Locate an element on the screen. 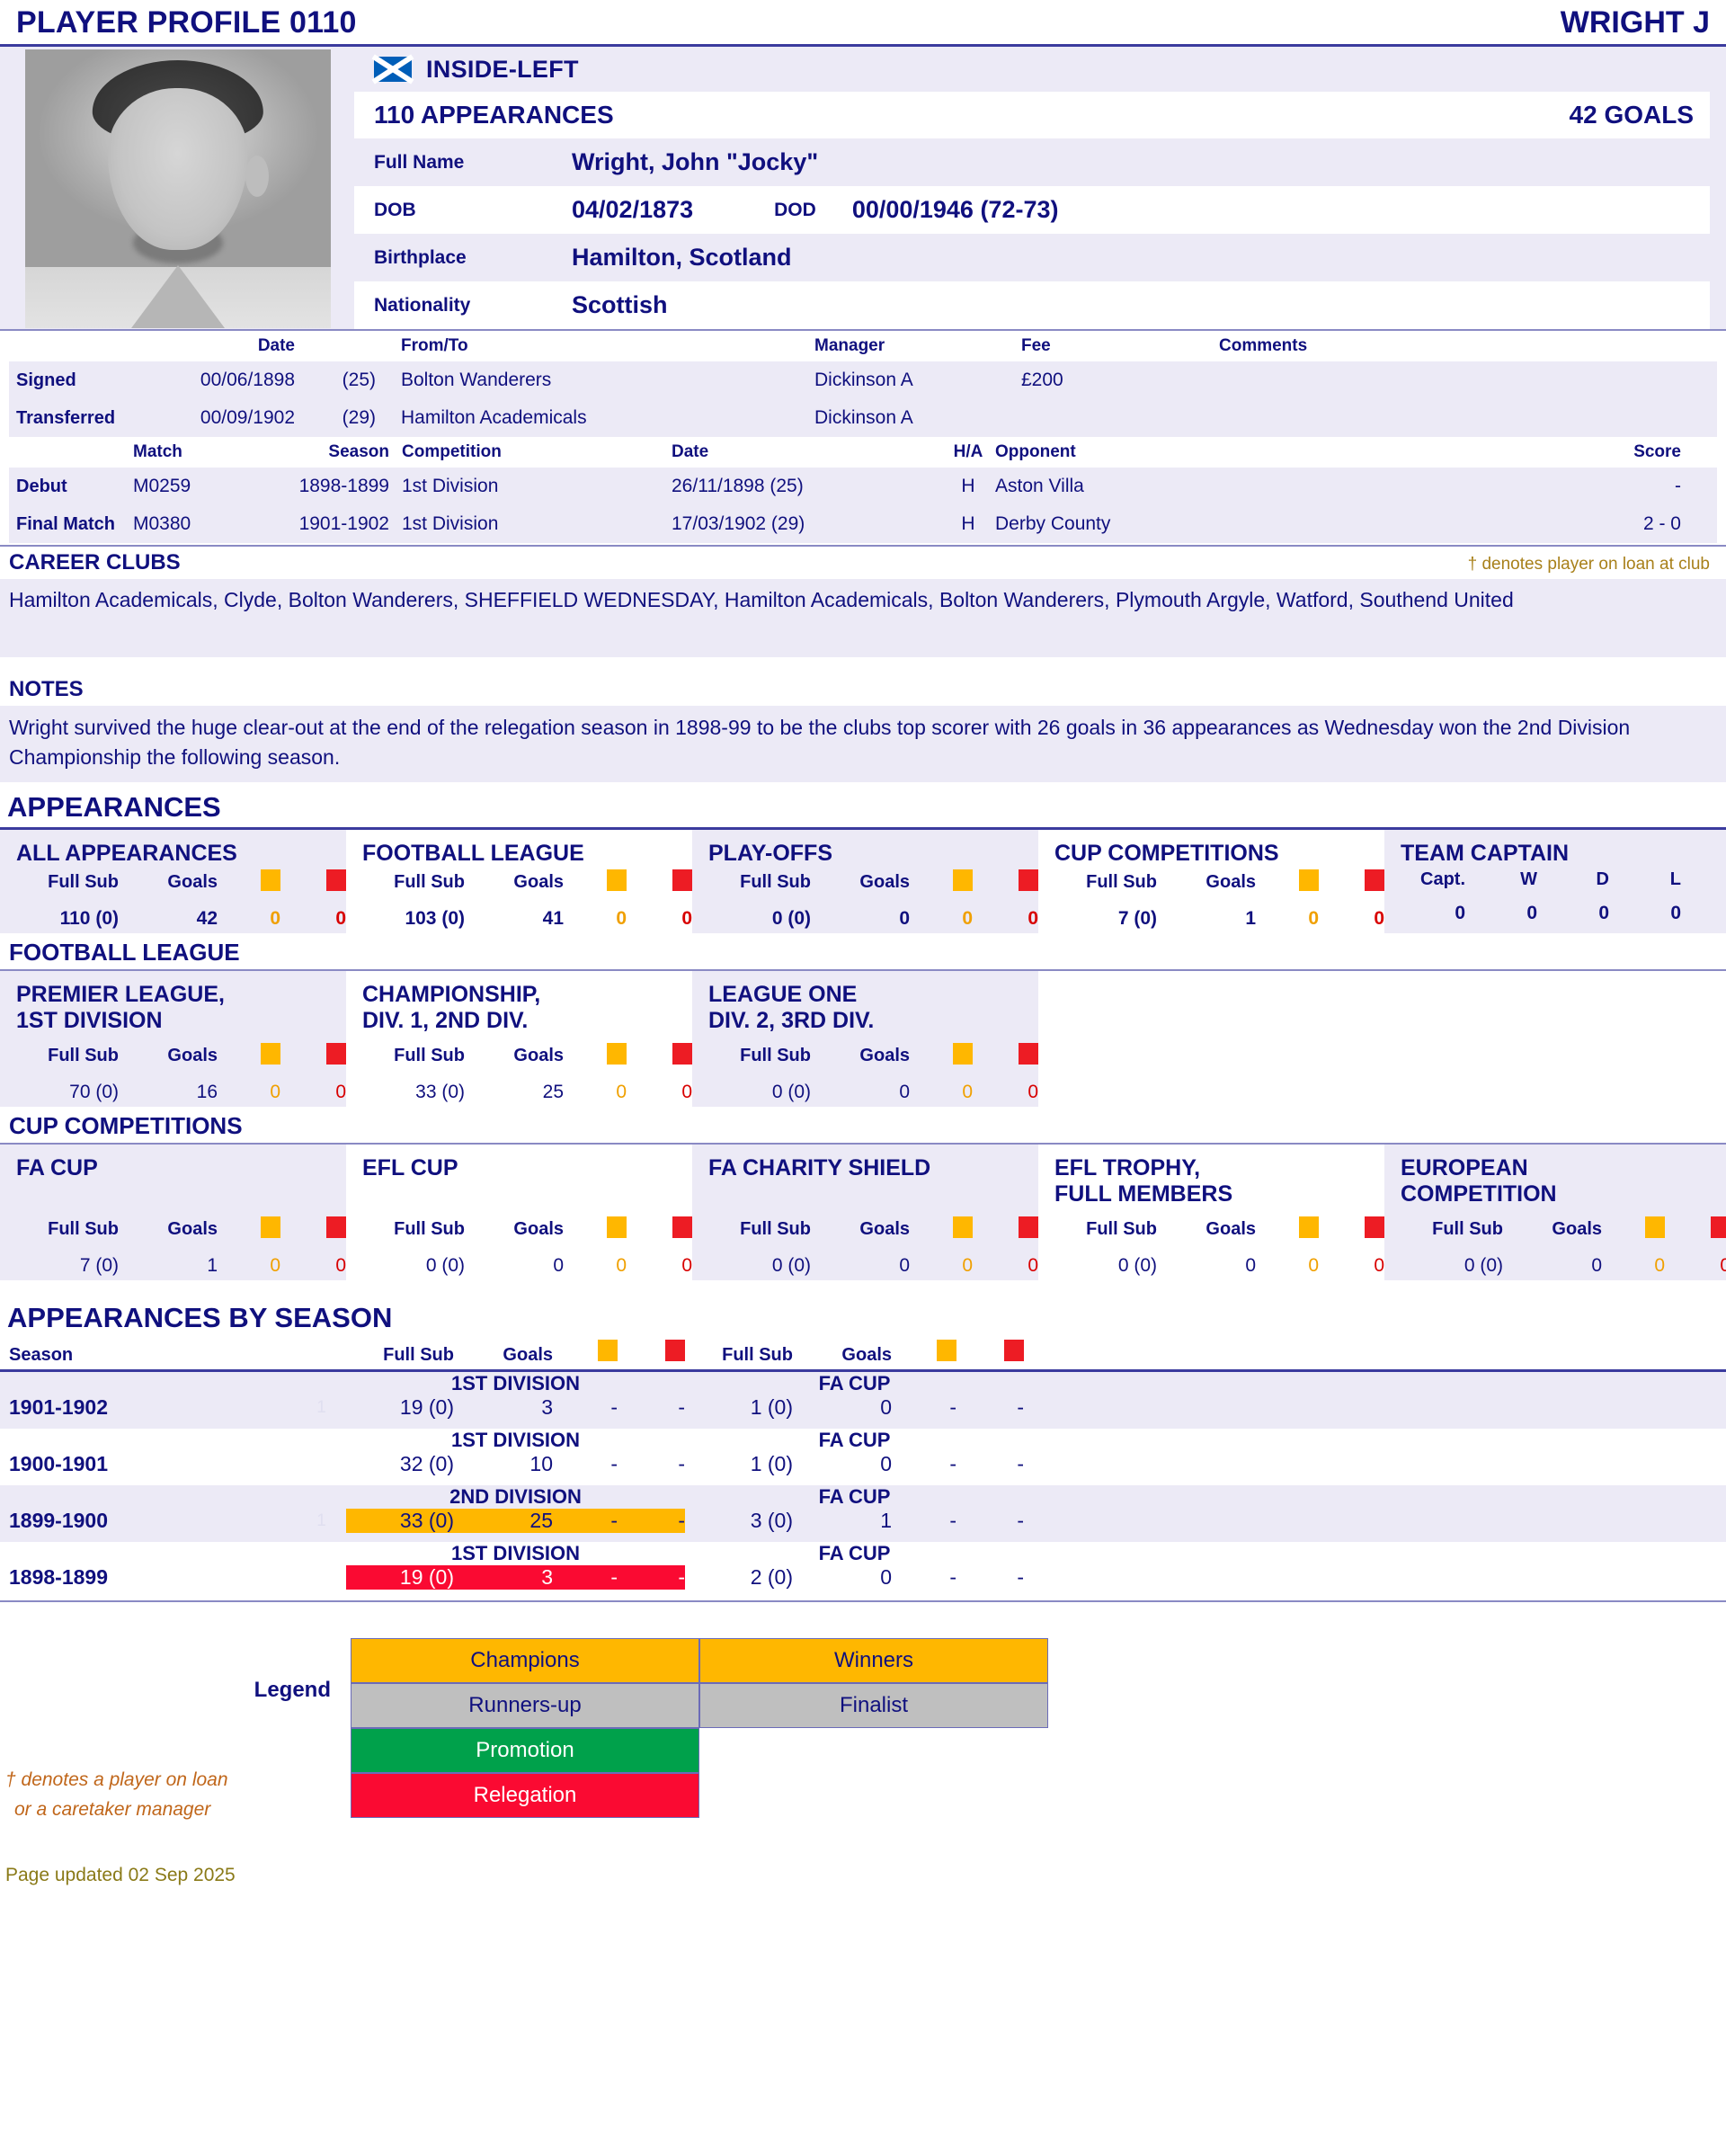 The image size is (1726, 2156). legend-finalist: Finalist is located at coordinates (873, 1706).